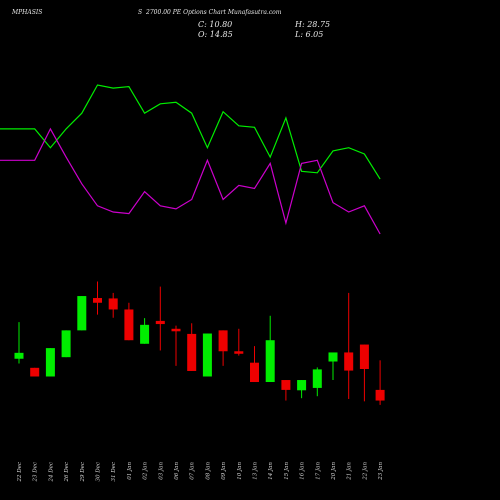 This screenshot has width=500, height=500. I want to click on x-tick-label: 01 Jan, so click(130, 471).